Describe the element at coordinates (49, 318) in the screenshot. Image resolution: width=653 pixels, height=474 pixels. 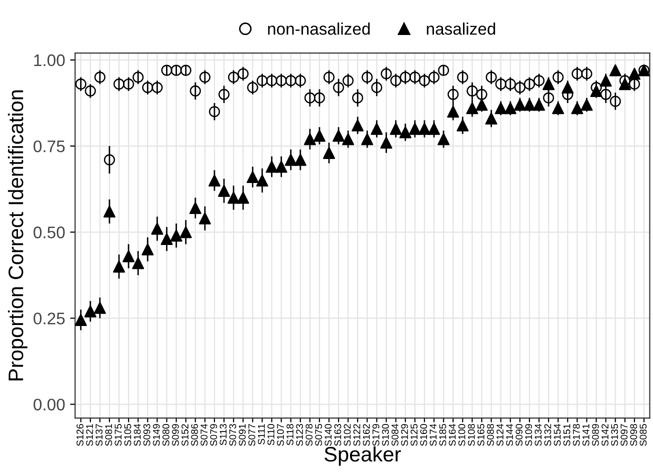
I see `y-tick-label: 0.25` at that location.